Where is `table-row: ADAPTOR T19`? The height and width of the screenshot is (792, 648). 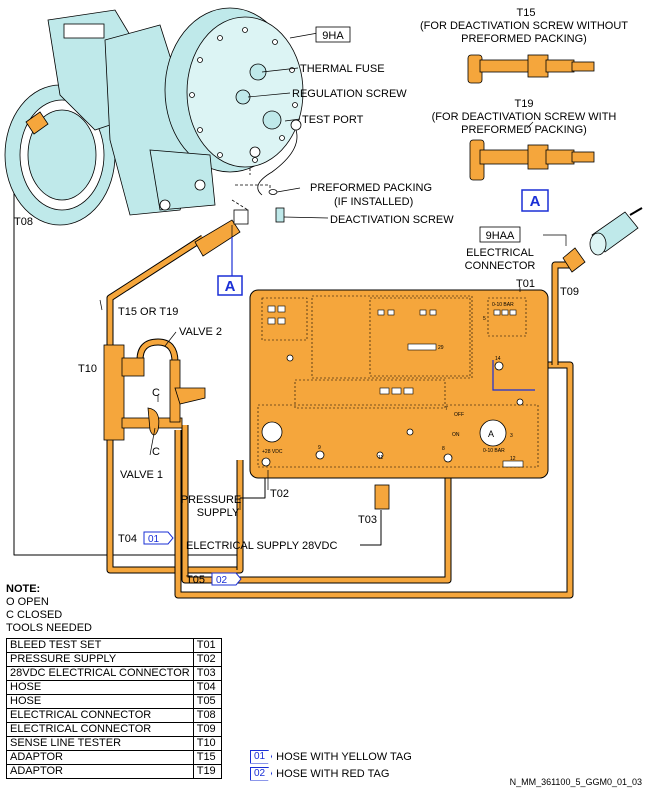 table-row: ADAPTOR T19 is located at coordinates (114, 771).